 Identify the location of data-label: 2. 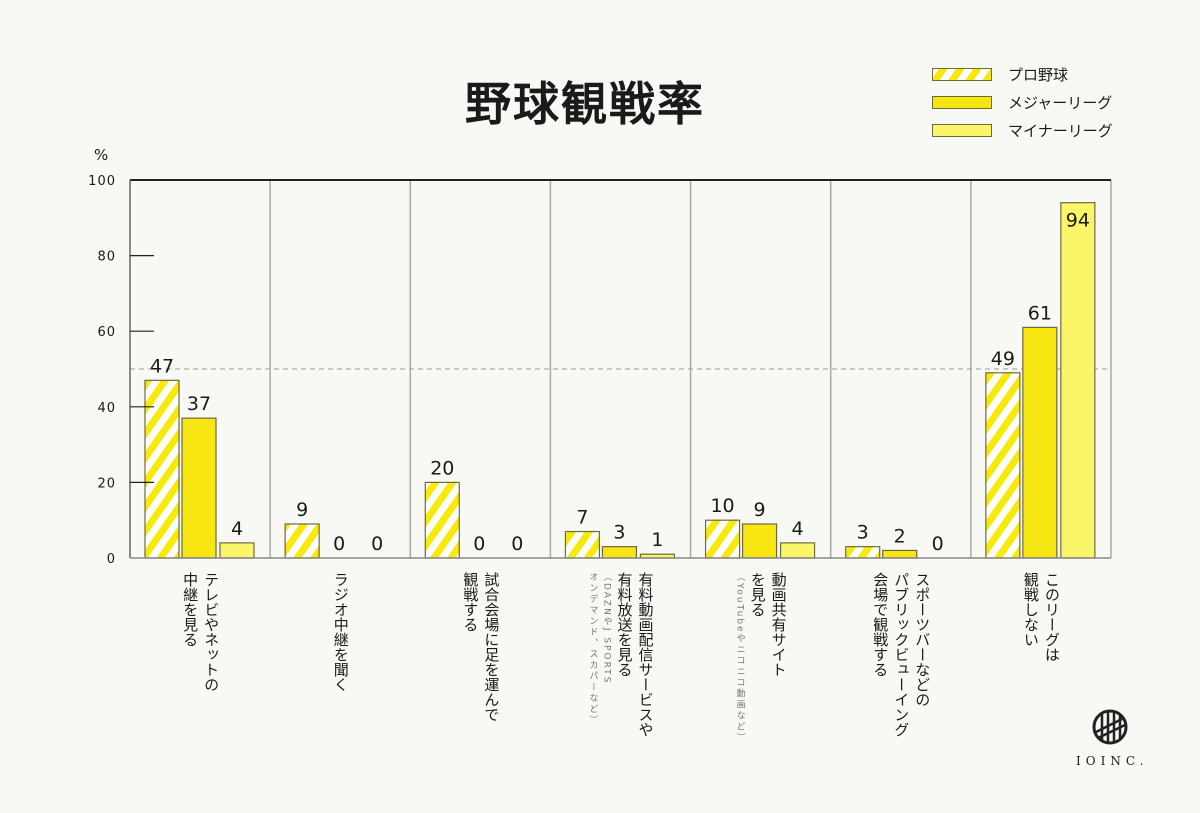
(900, 536).